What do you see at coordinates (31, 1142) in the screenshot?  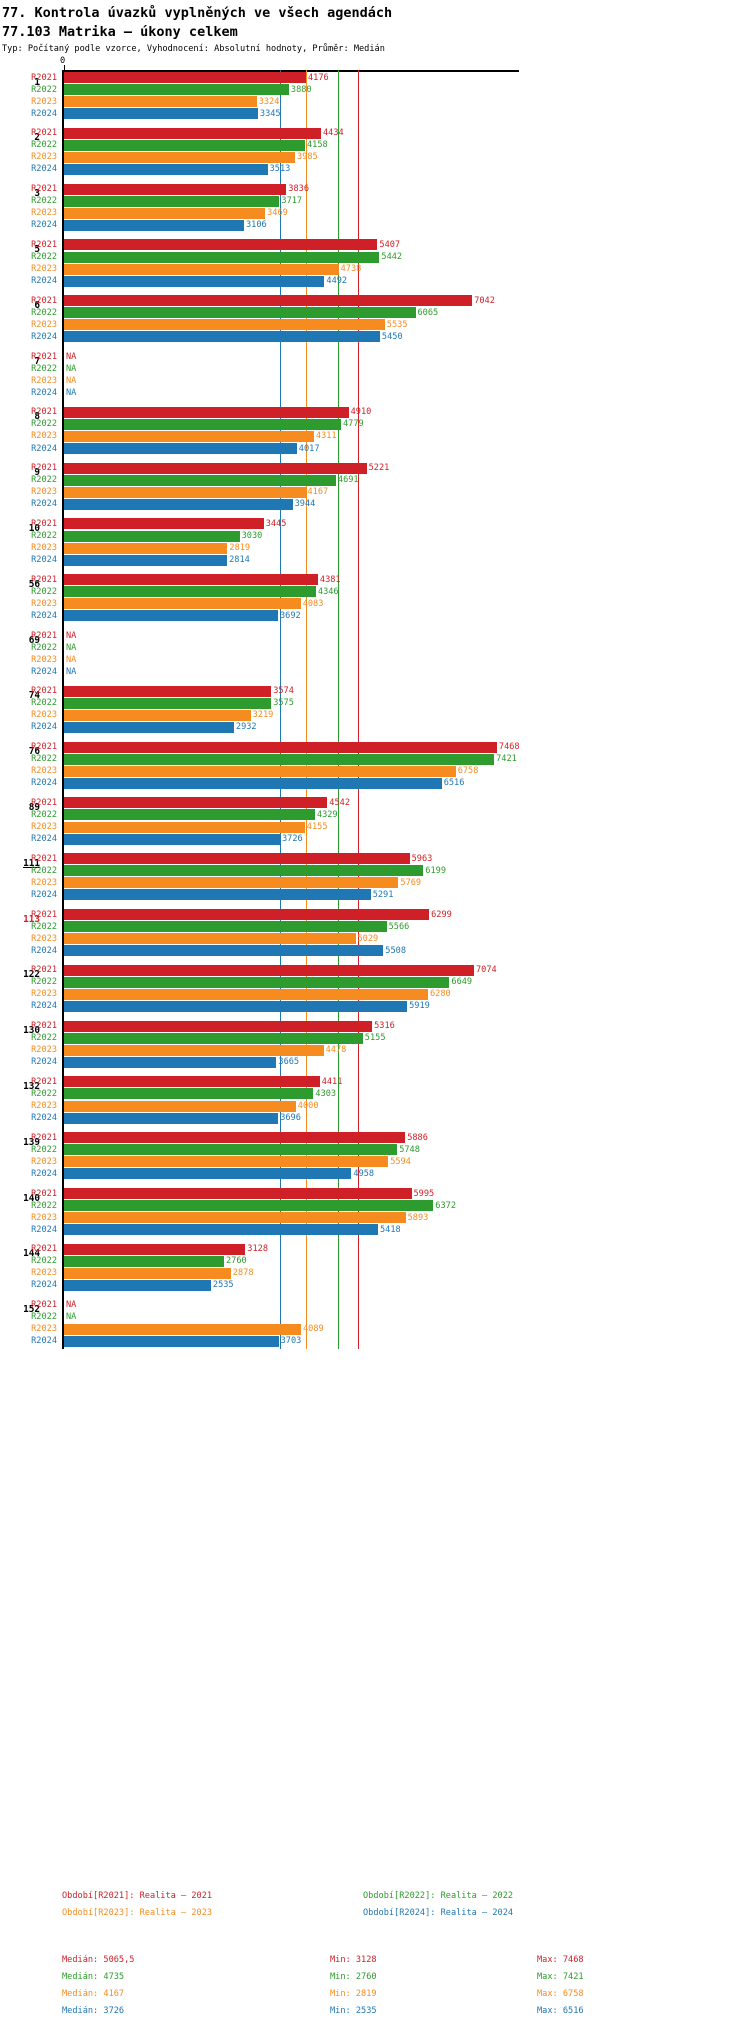 I see `group-label: 139` at bounding box center [31, 1142].